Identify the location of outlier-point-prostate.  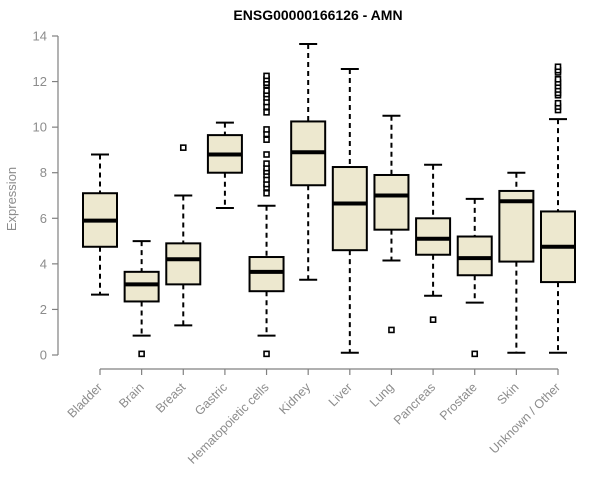
(475, 354).